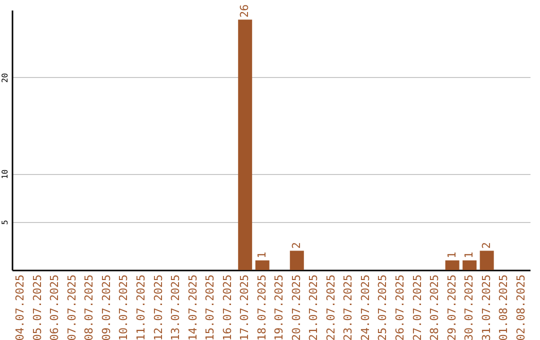 This screenshot has height=340, width=540. What do you see at coordinates (5, 174) in the screenshot?
I see `y-tick-label: 10` at bounding box center [5, 174].